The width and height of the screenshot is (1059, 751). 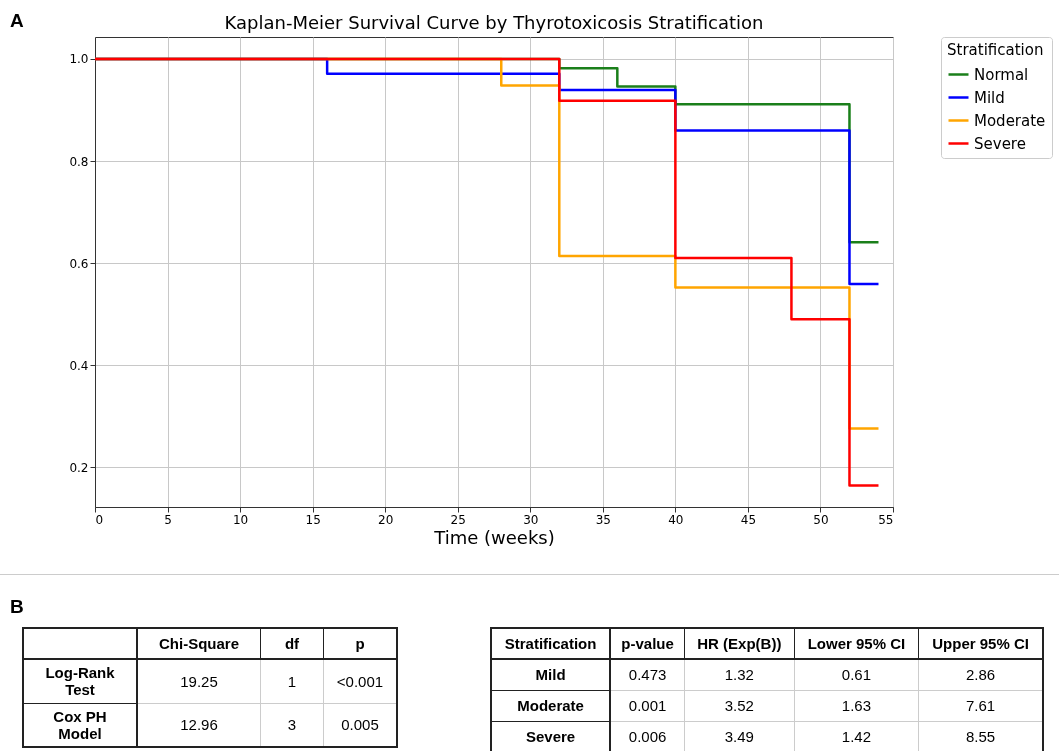 I want to click on x-tick-label: 10, so click(x=240, y=519).